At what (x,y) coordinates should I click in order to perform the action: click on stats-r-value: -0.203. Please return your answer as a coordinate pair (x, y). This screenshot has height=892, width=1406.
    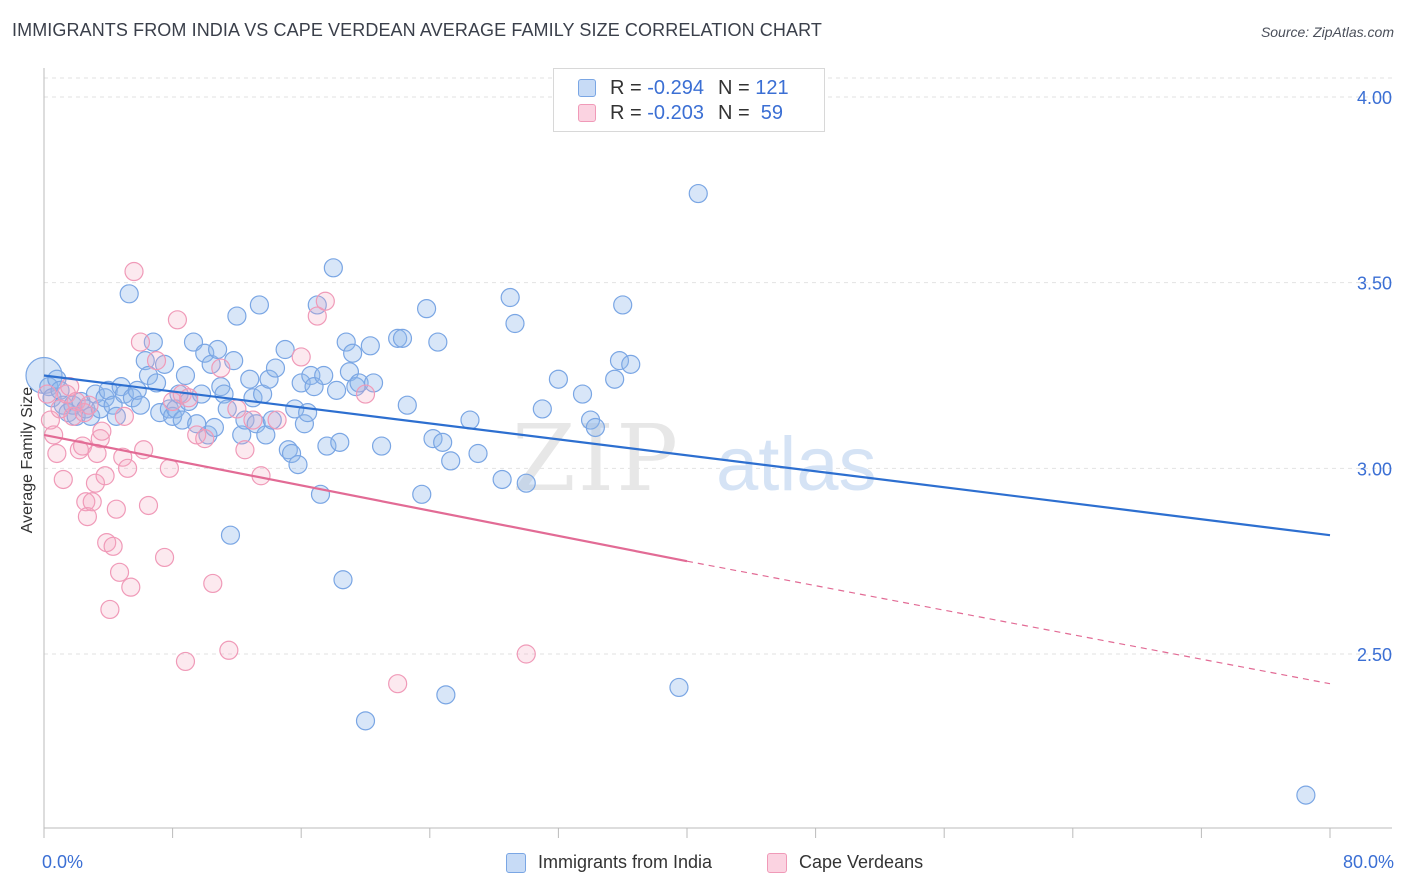
    Looking at the image, I should click on (675, 112).